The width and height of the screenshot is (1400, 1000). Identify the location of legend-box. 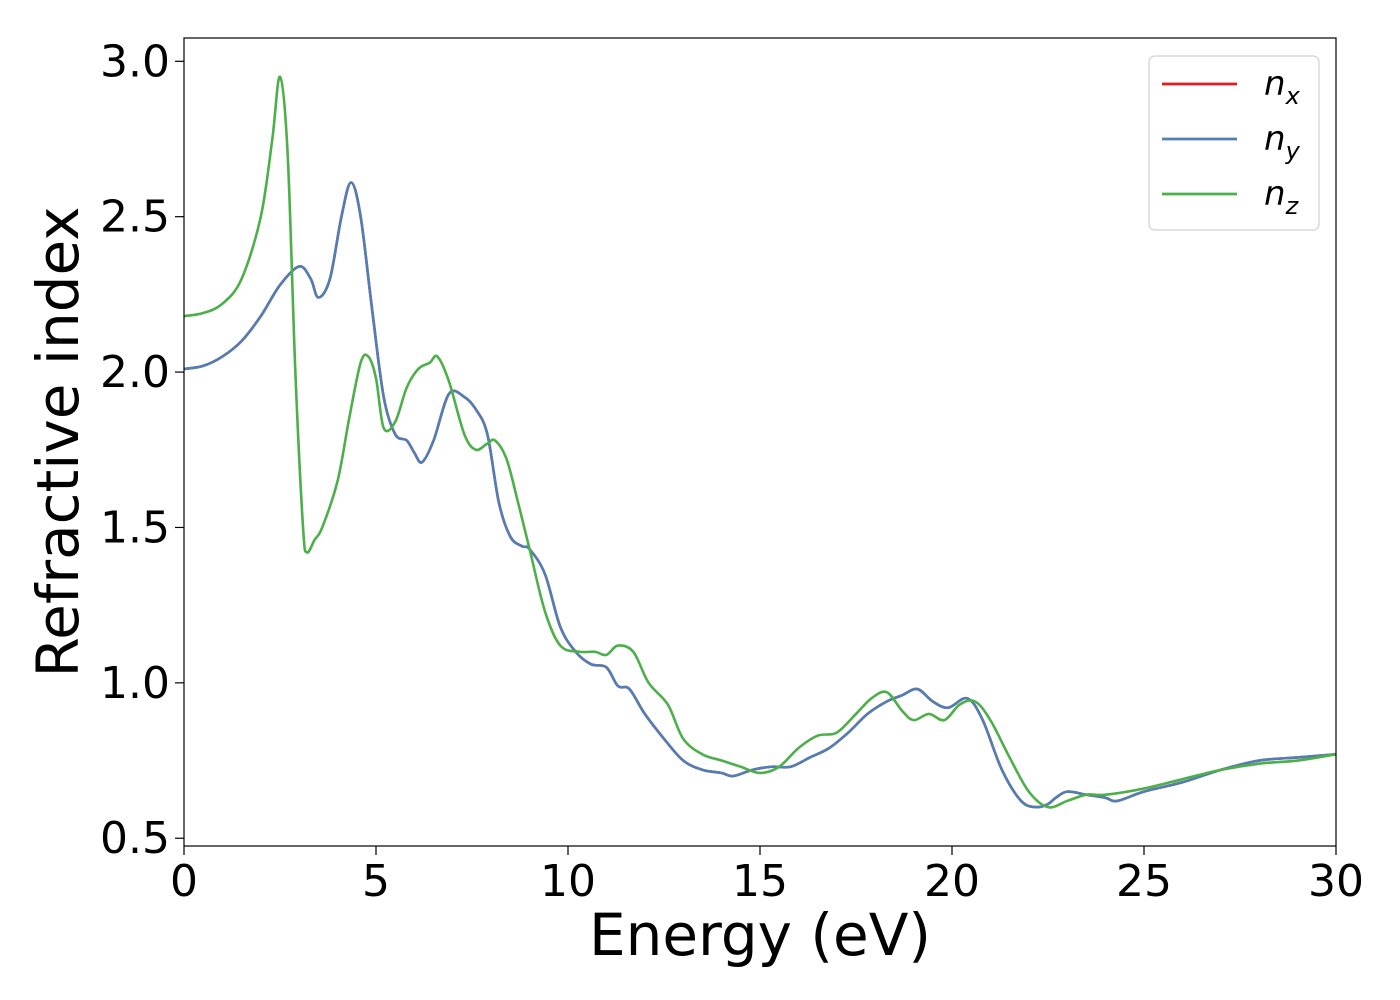
(1234, 143).